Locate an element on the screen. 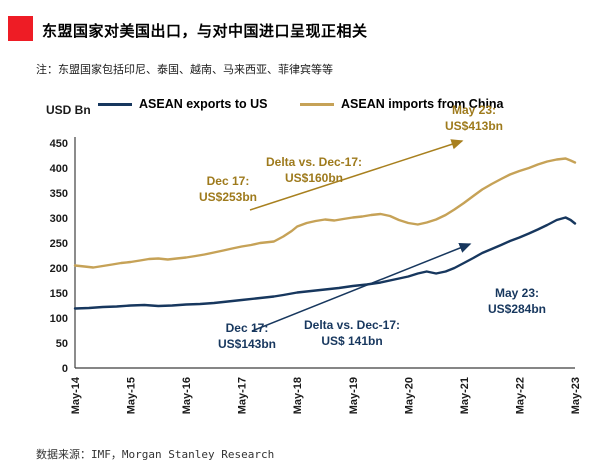 The height and width of the screenshot is (472, 600). y-tick-label: 250 is located at coordinates (59, 244).